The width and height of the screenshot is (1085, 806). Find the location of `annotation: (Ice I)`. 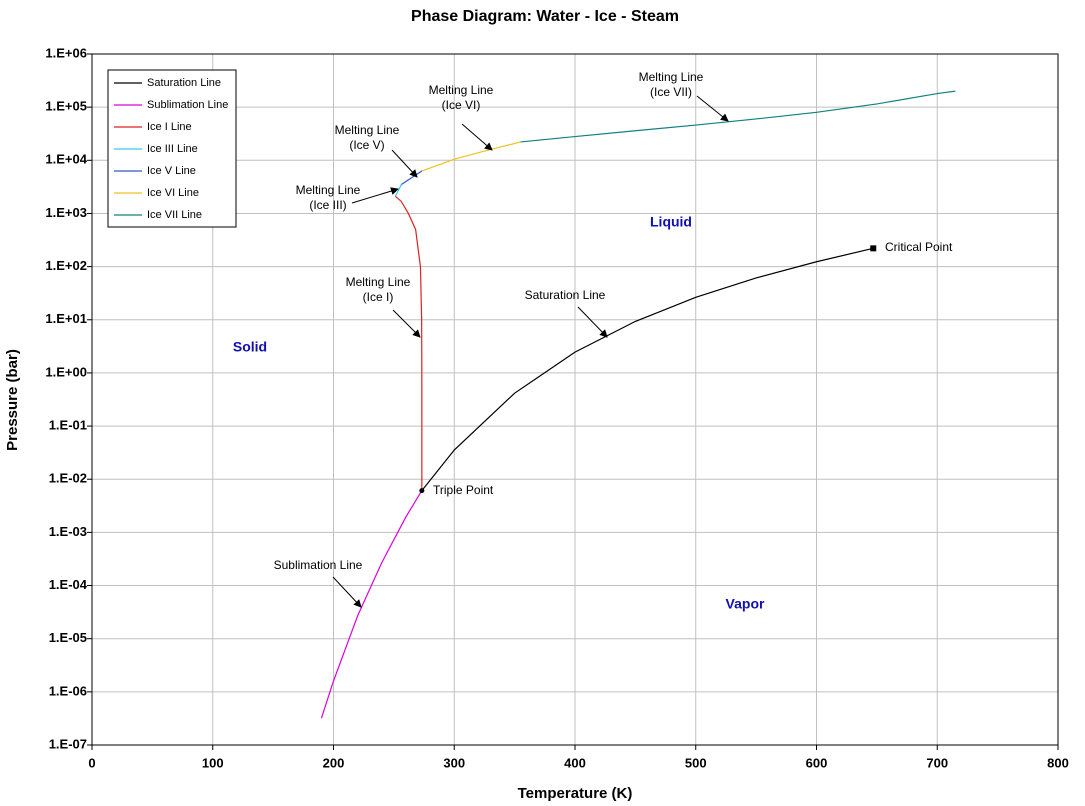

annotation: (Ice I) is located at coordinates (378, 297).